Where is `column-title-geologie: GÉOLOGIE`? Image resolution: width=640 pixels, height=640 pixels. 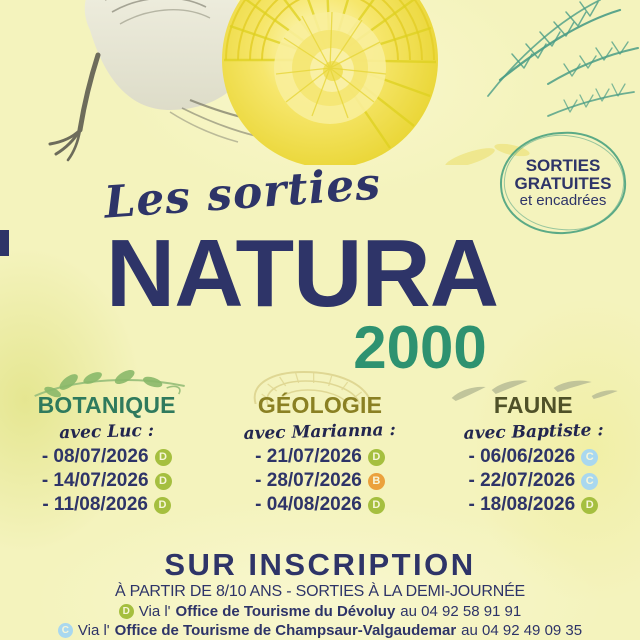 column-title-geologie: GÉOLOGIE is located at coordinates (320, 405).